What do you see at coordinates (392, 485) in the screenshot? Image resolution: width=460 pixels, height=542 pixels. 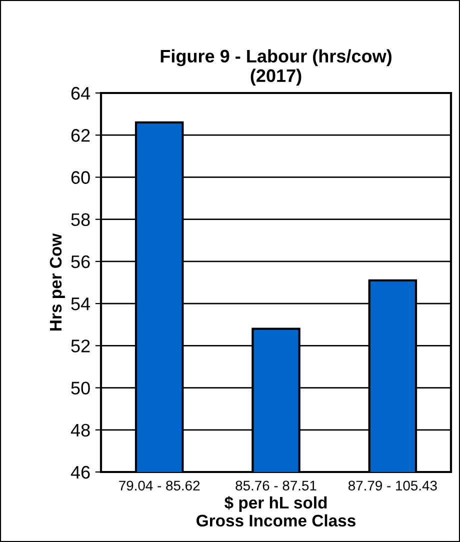 I see `x-tick-label: 87.79 - 105.43` at bounding box center [392, 485].